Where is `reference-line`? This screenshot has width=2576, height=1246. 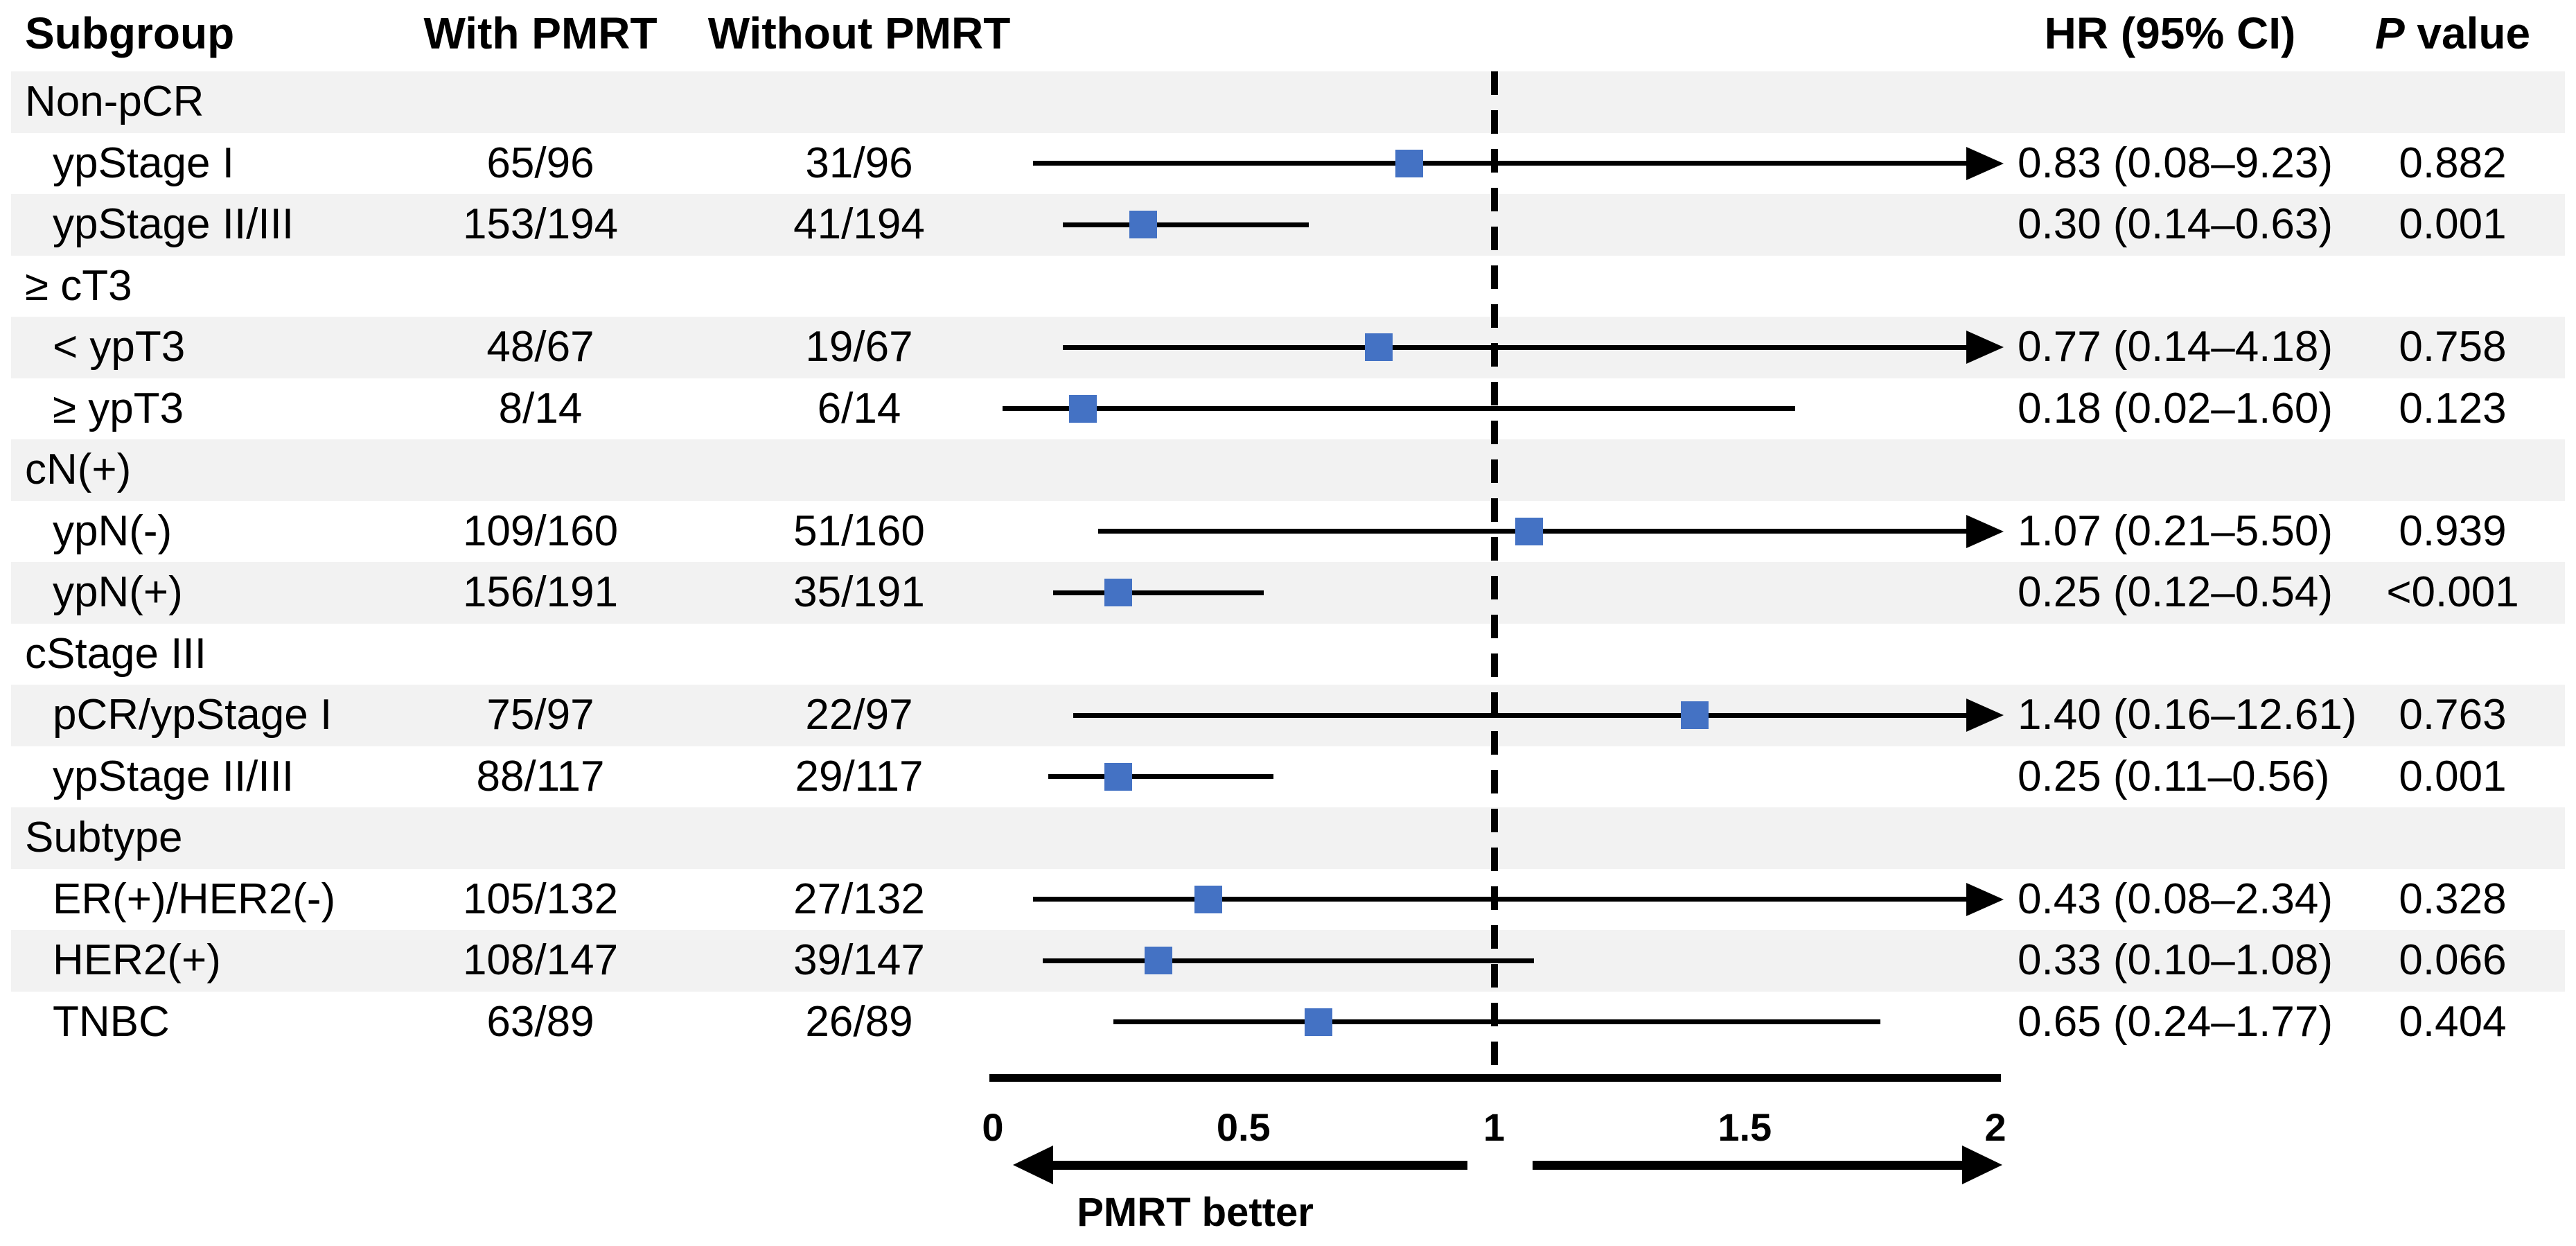
reference-line is located at coordinates (1494, 573).